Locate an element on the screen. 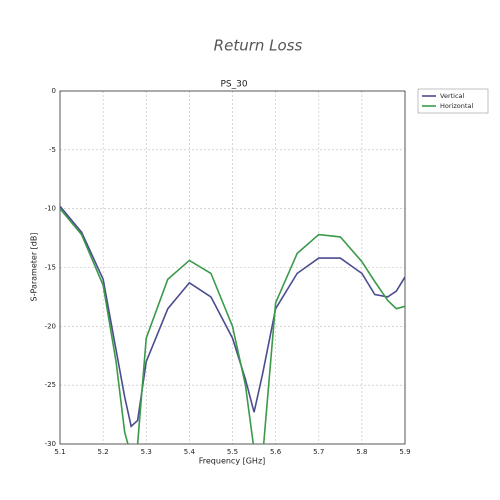 This screenshot has height=500, width=500. x-tick-label: 5.4 is located at coordinates (190, 452).